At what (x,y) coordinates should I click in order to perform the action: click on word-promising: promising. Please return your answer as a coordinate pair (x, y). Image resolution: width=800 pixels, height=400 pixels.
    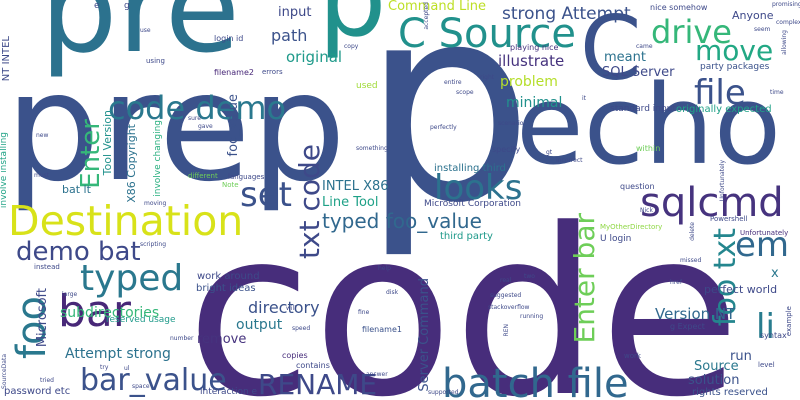
    Looking at the image, I should click on (786, 4).